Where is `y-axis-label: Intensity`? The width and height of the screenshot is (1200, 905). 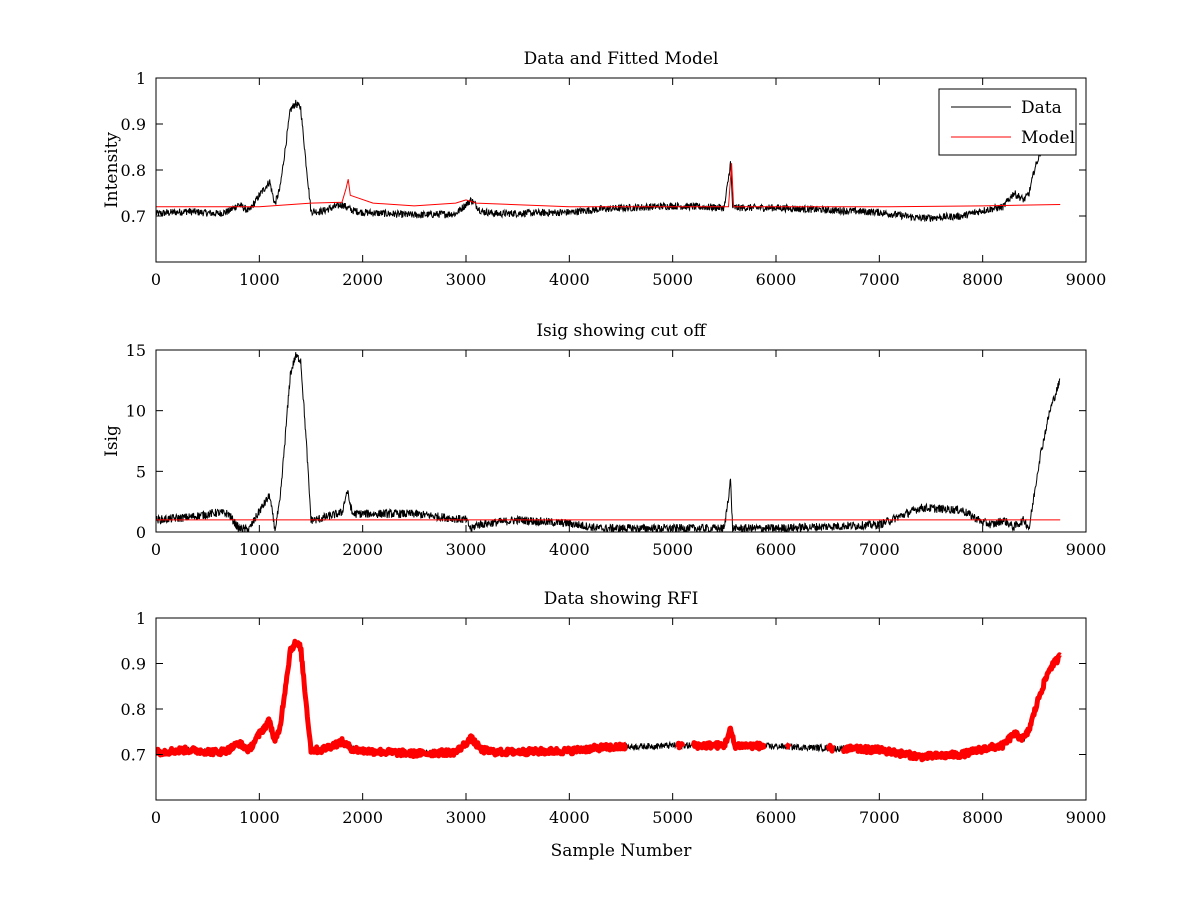
y-axis-label: Intensity is located at coordinates (112, 170).